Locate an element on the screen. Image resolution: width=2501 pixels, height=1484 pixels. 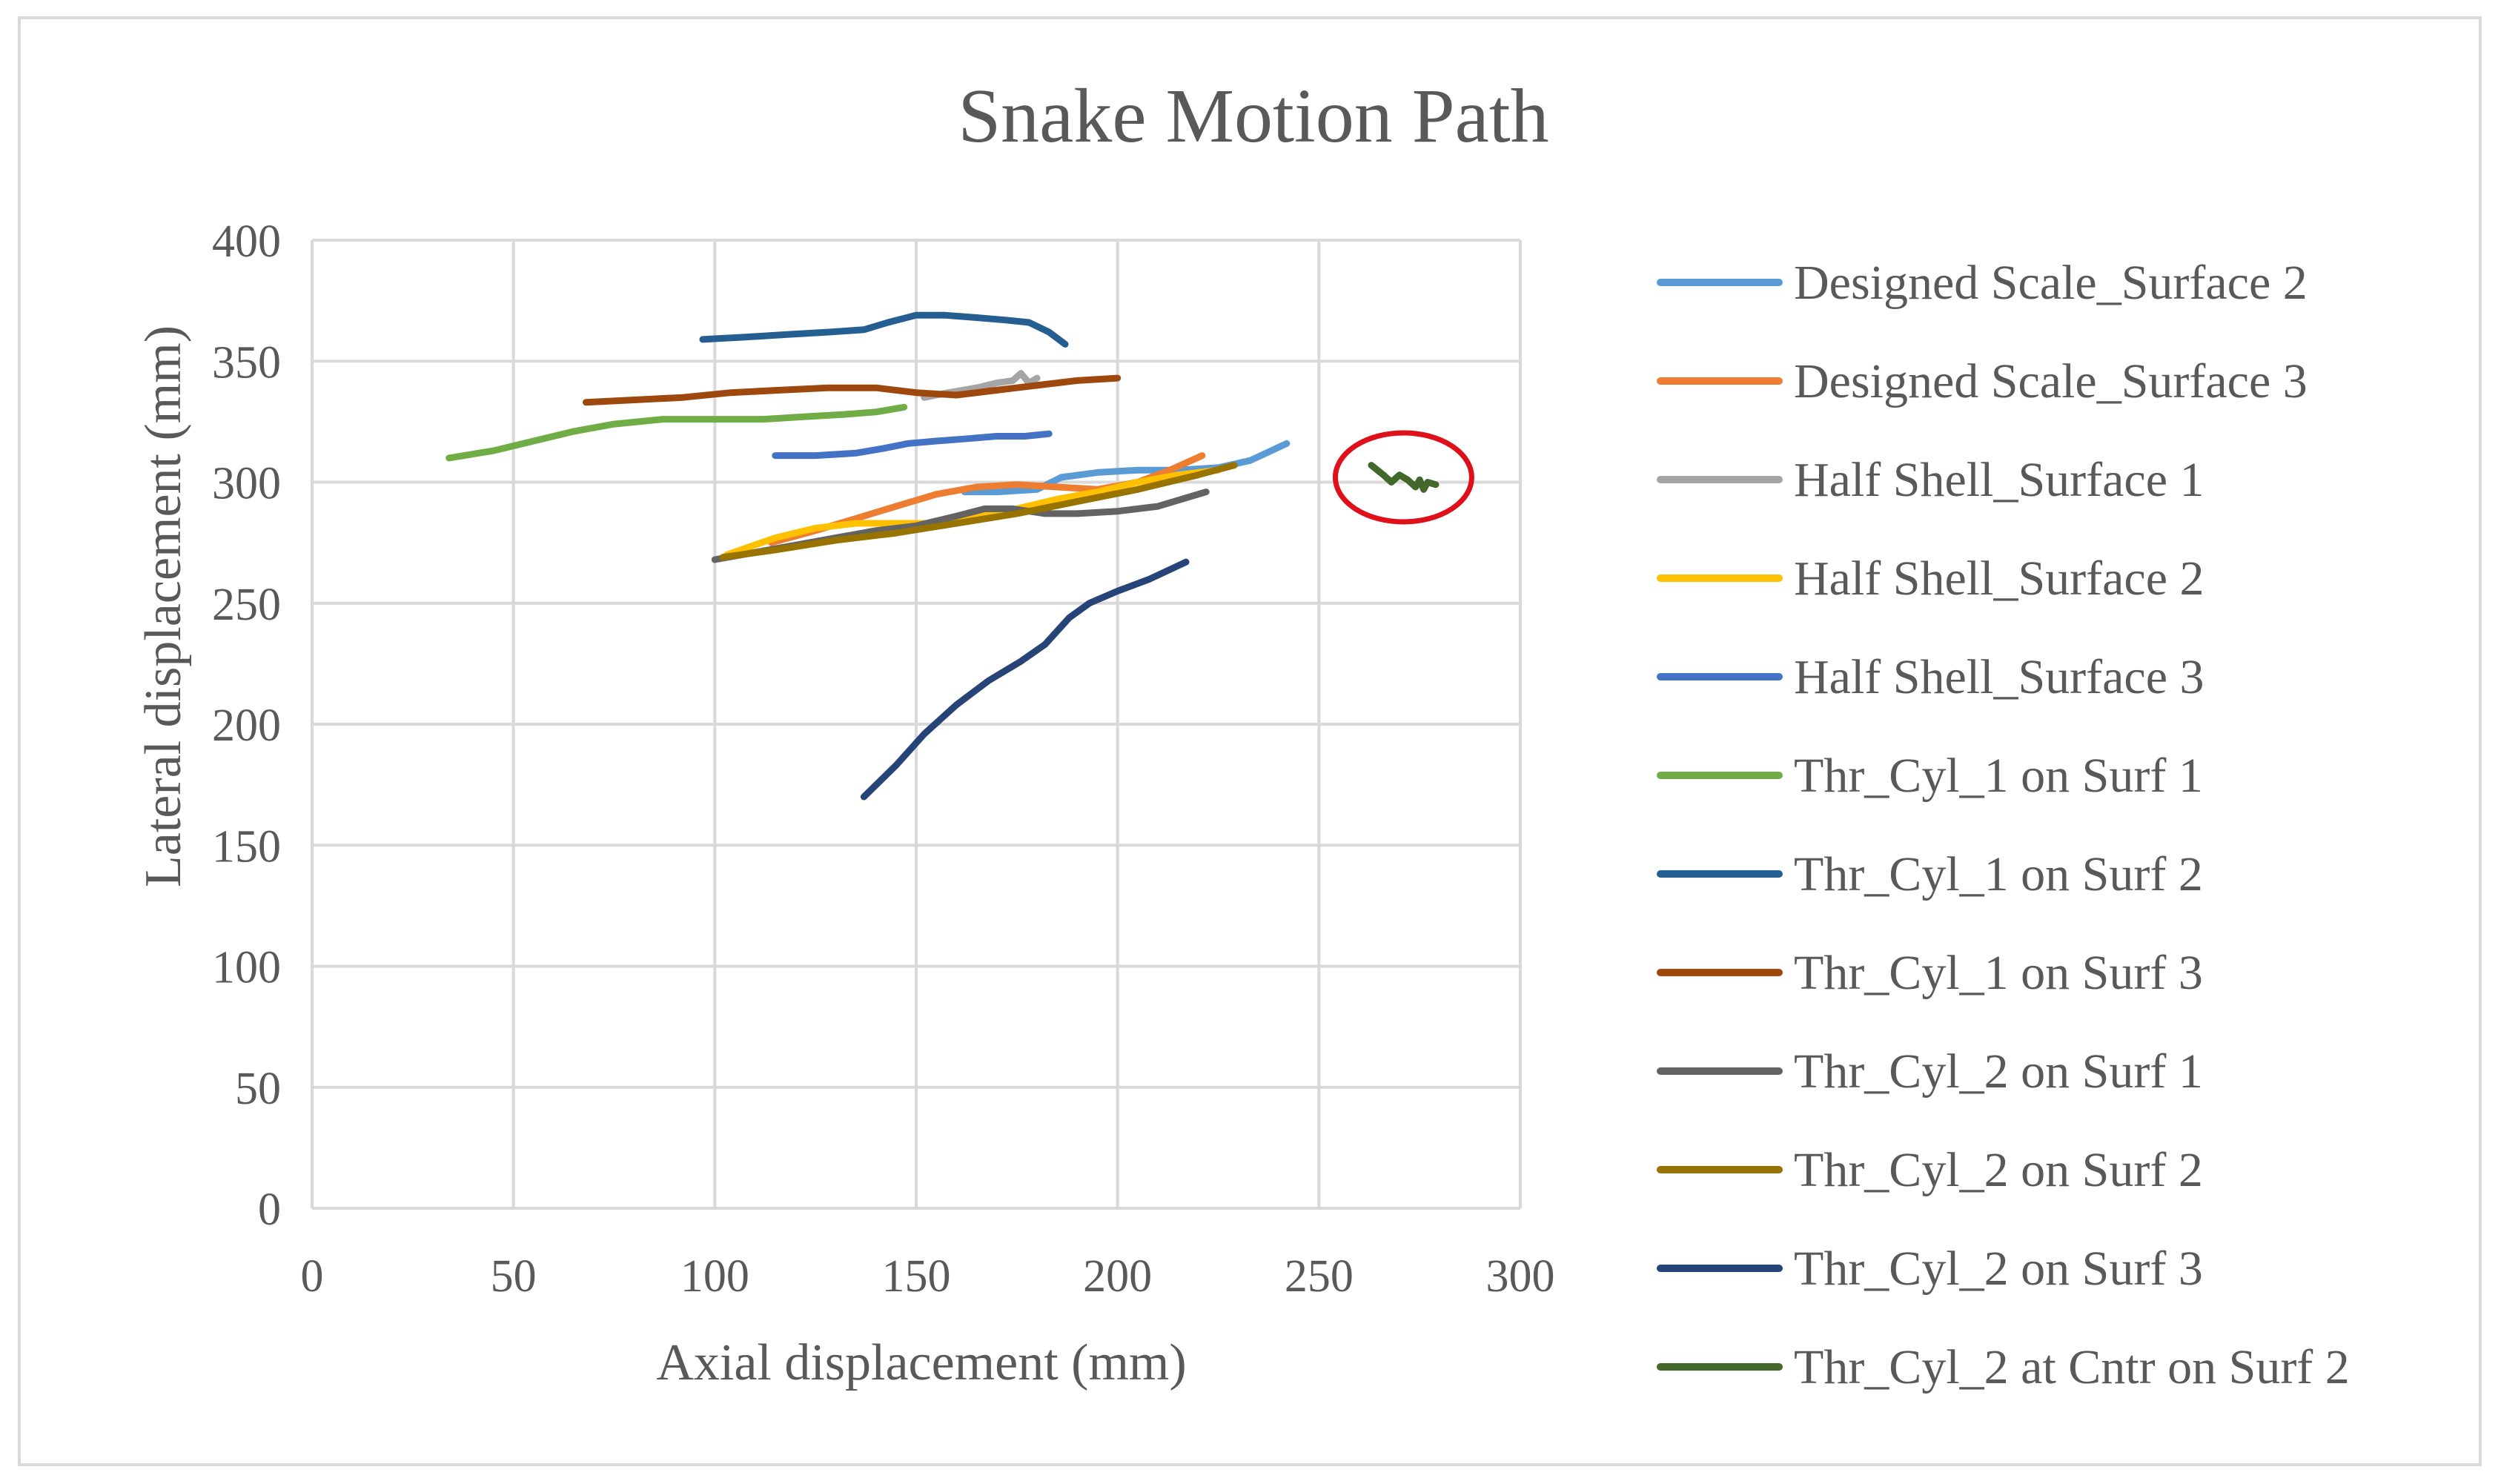
legend-label: Thr_Cyl_2 on Surf 2 is located at coordinates (1998, 1170).